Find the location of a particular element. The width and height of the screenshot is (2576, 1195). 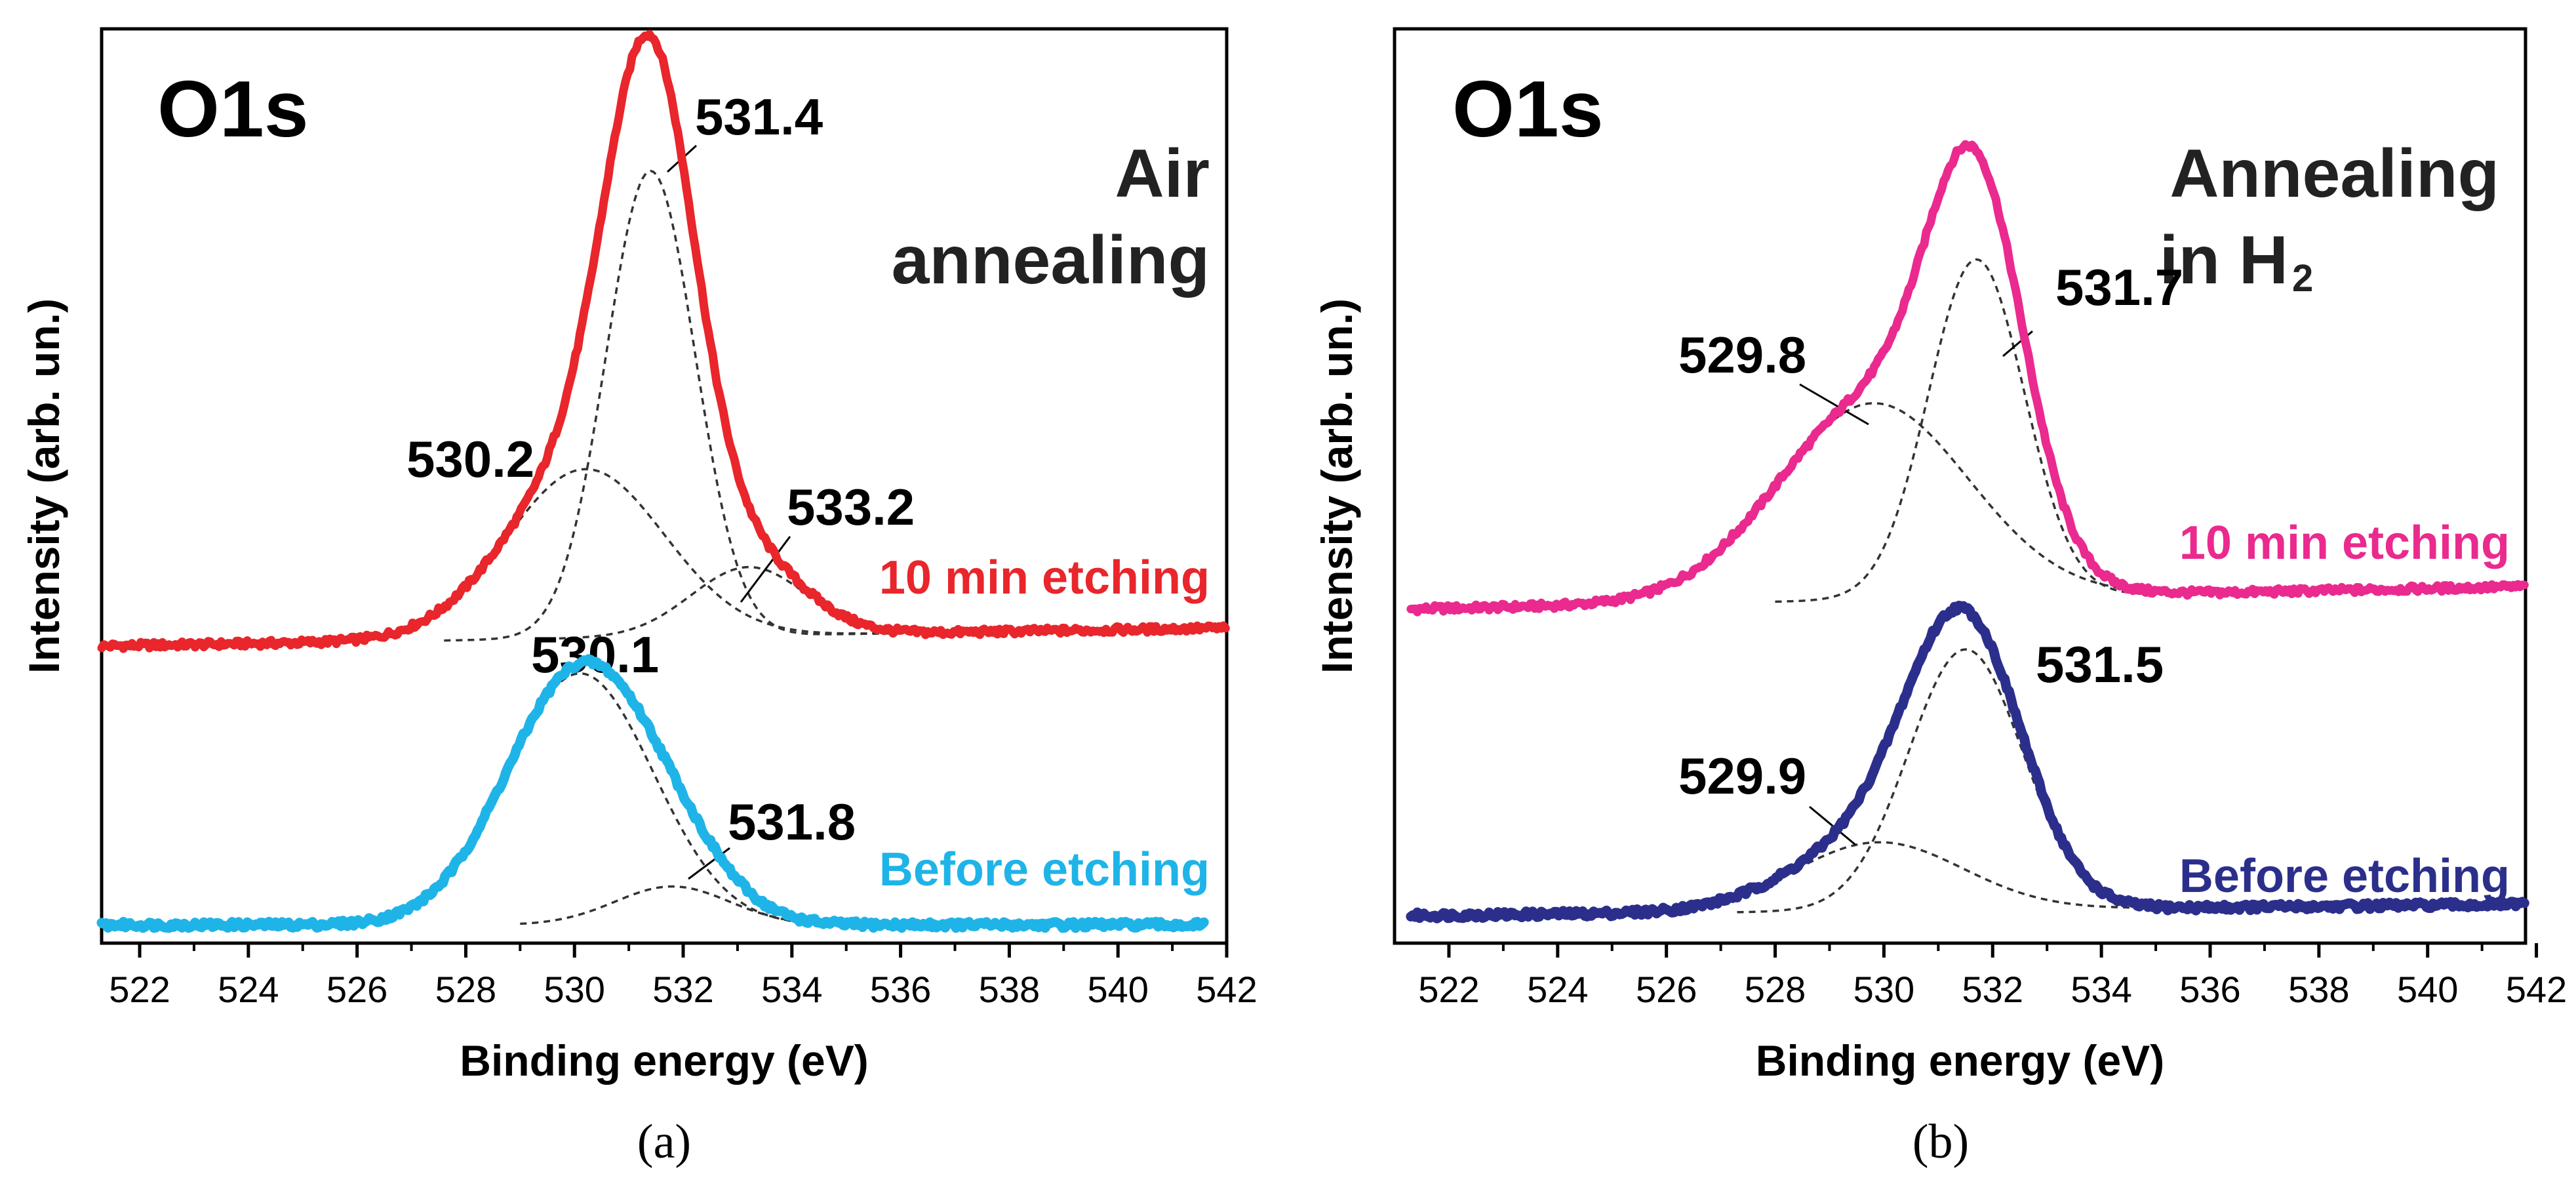

peak-label: 529.9 is located at coordinates (1742, 776).